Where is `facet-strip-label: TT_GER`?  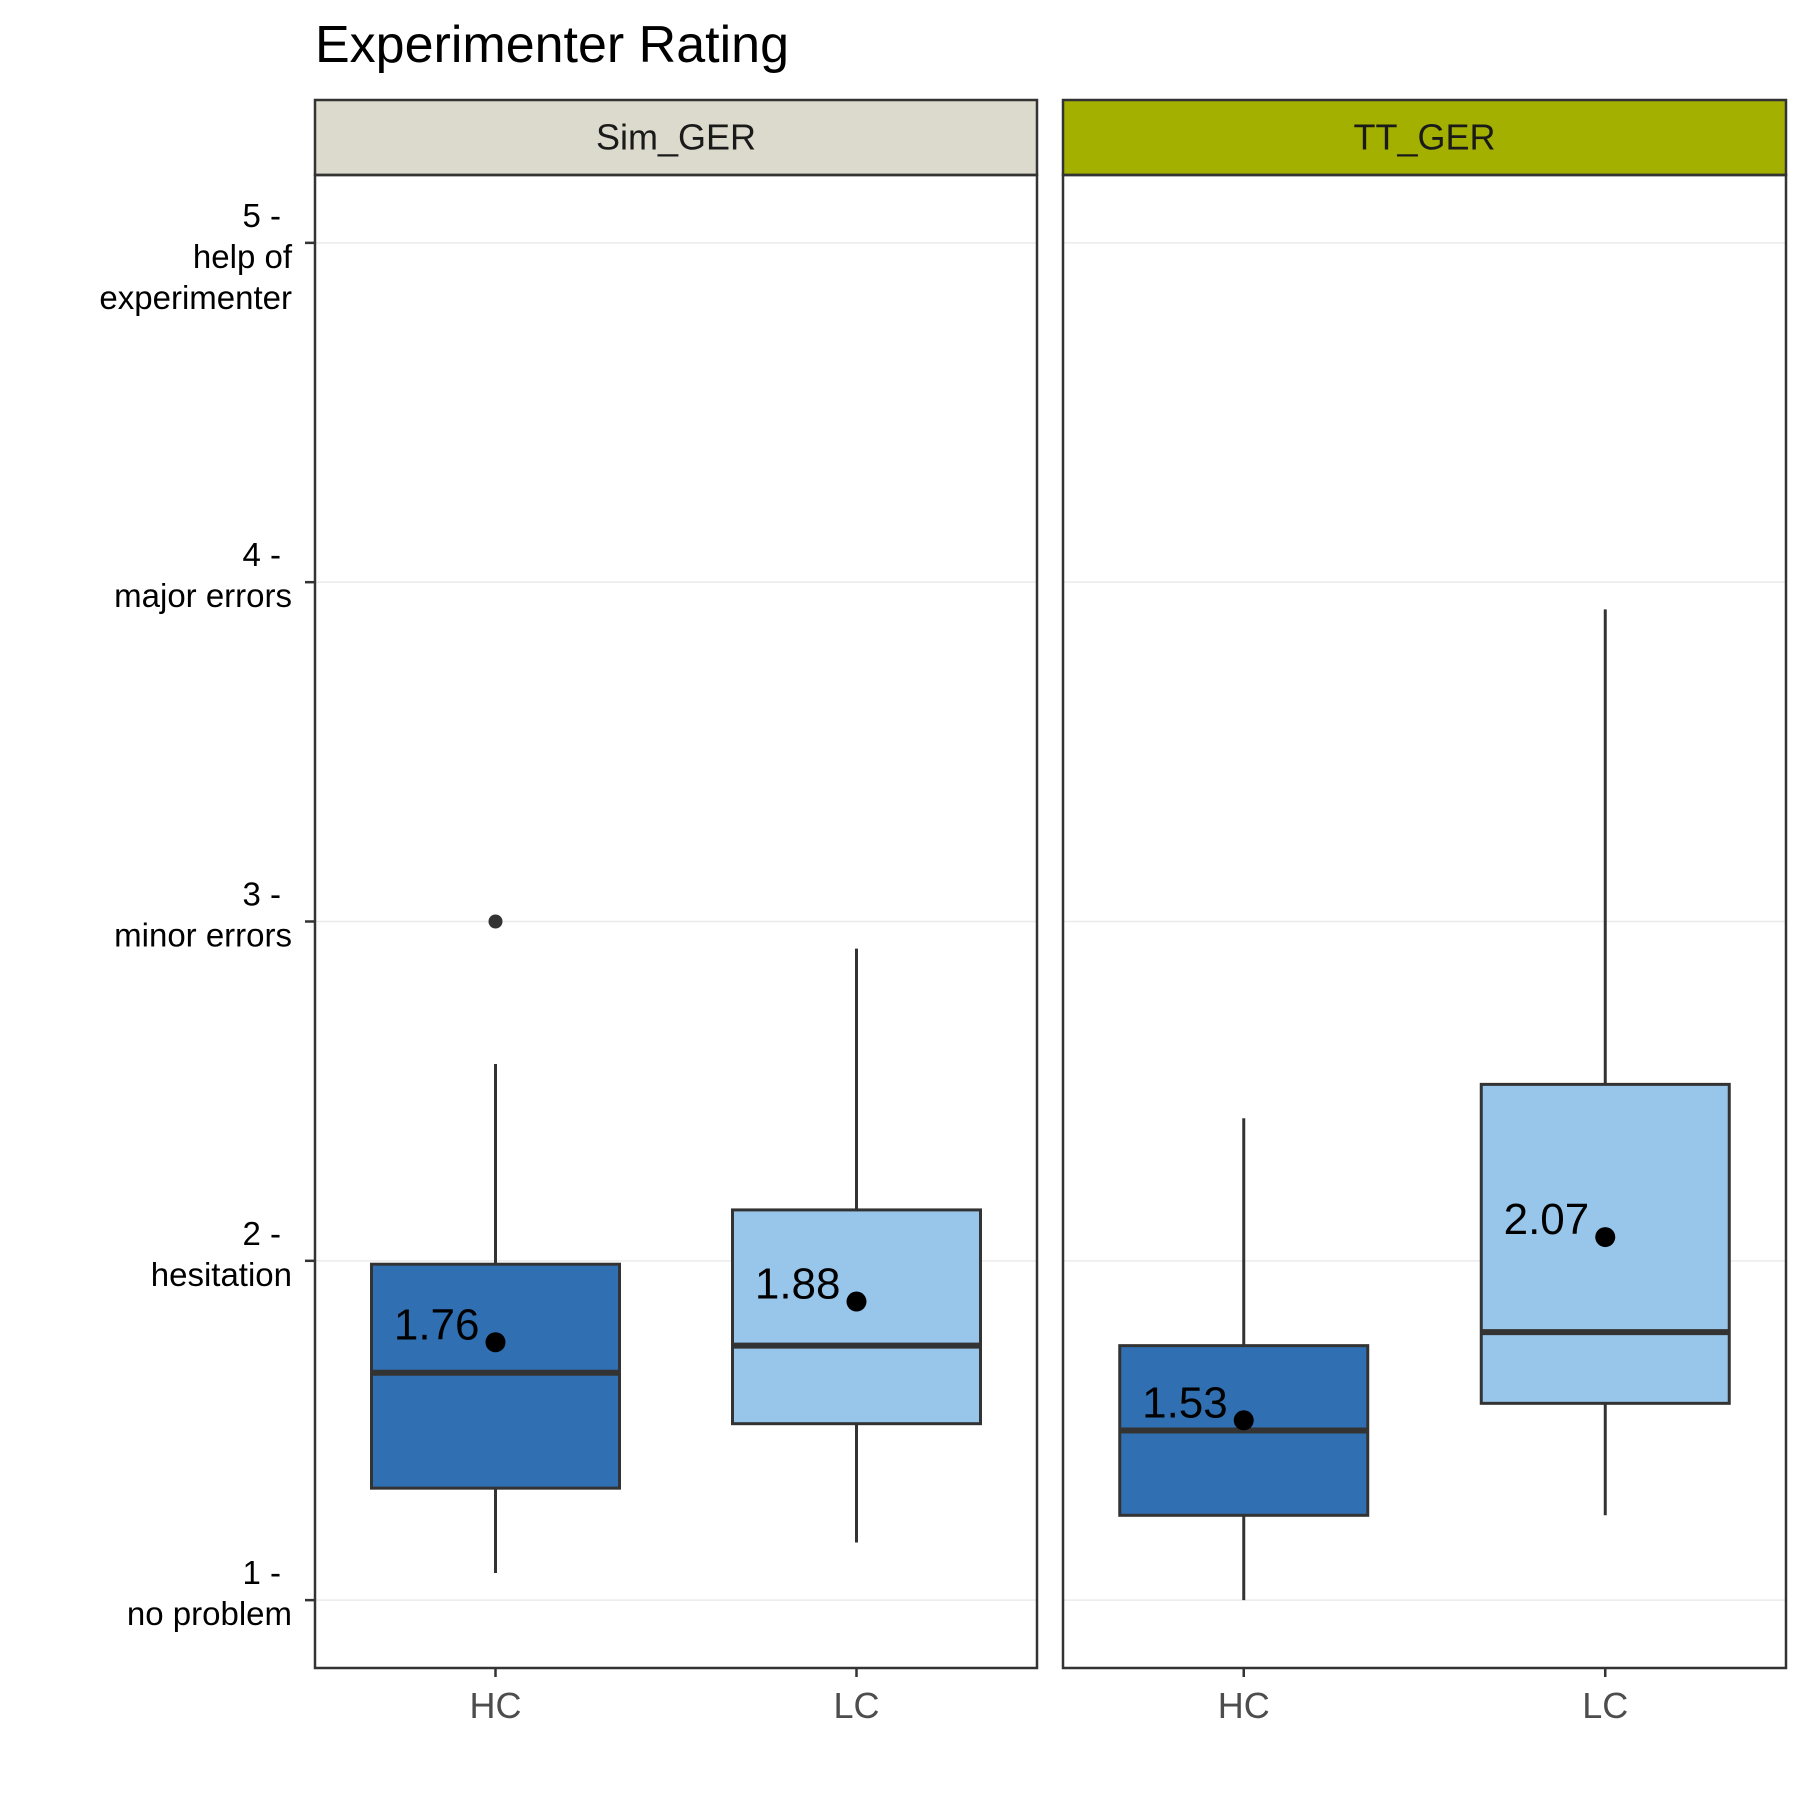
facet-strip-label: TT_GER is located at coordinates (1424, 137).